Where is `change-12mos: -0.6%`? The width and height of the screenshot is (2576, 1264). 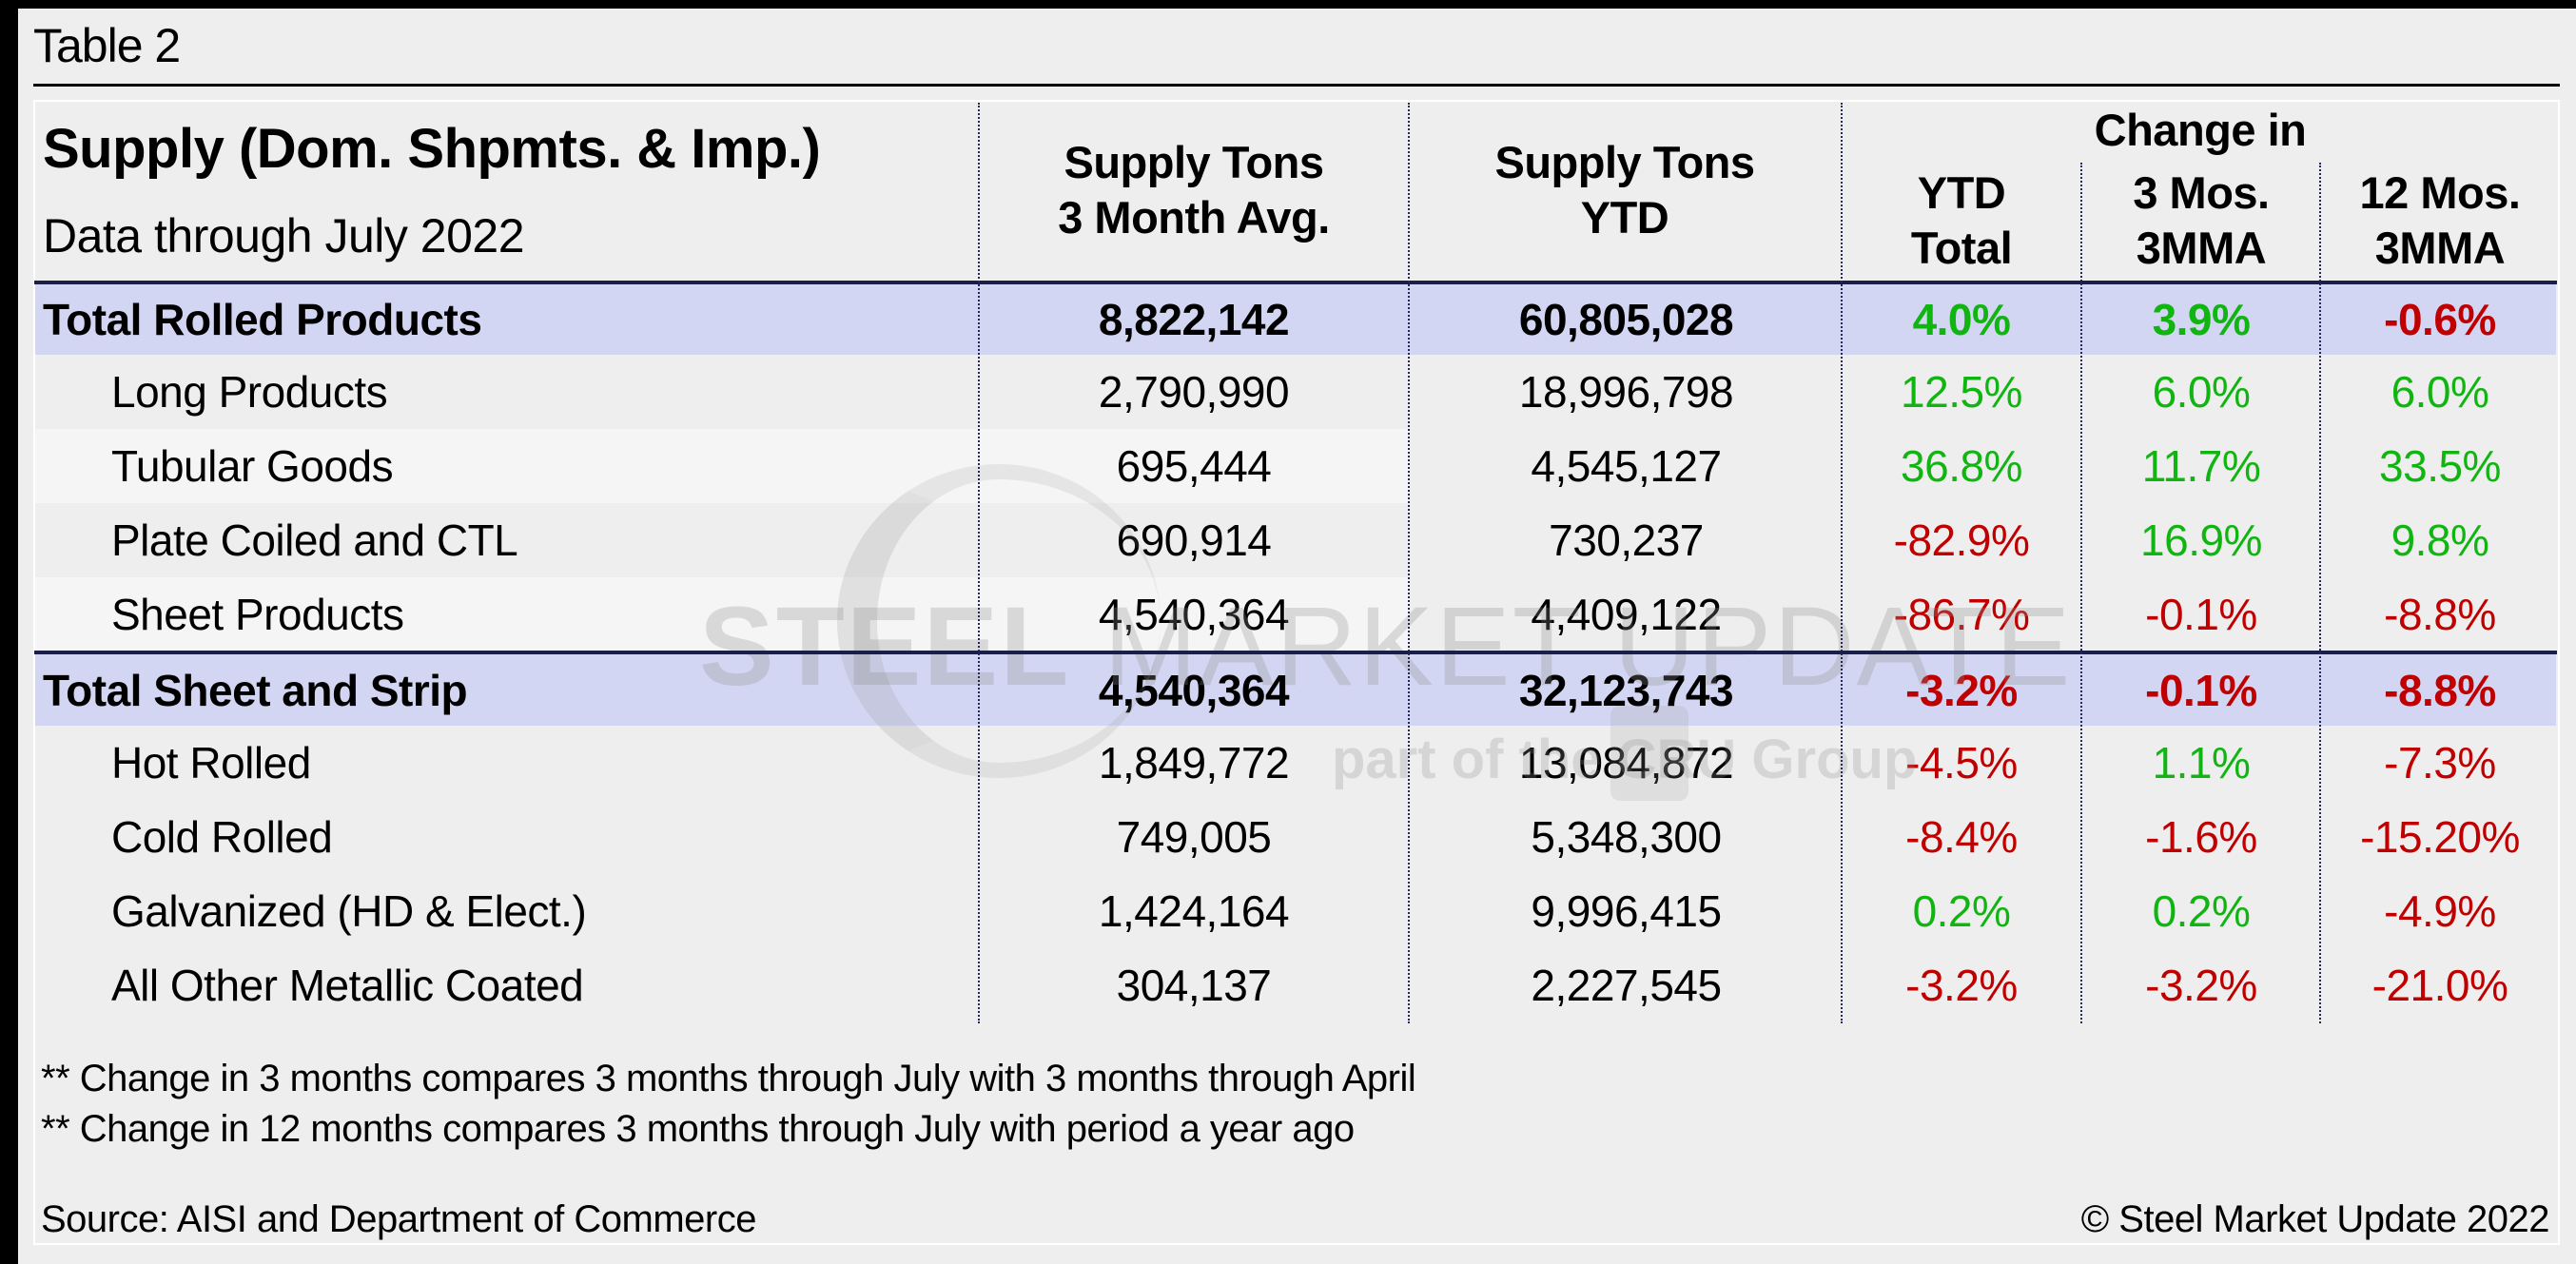
change-12mos: -0.6% is located at coordinates (2440, 319).